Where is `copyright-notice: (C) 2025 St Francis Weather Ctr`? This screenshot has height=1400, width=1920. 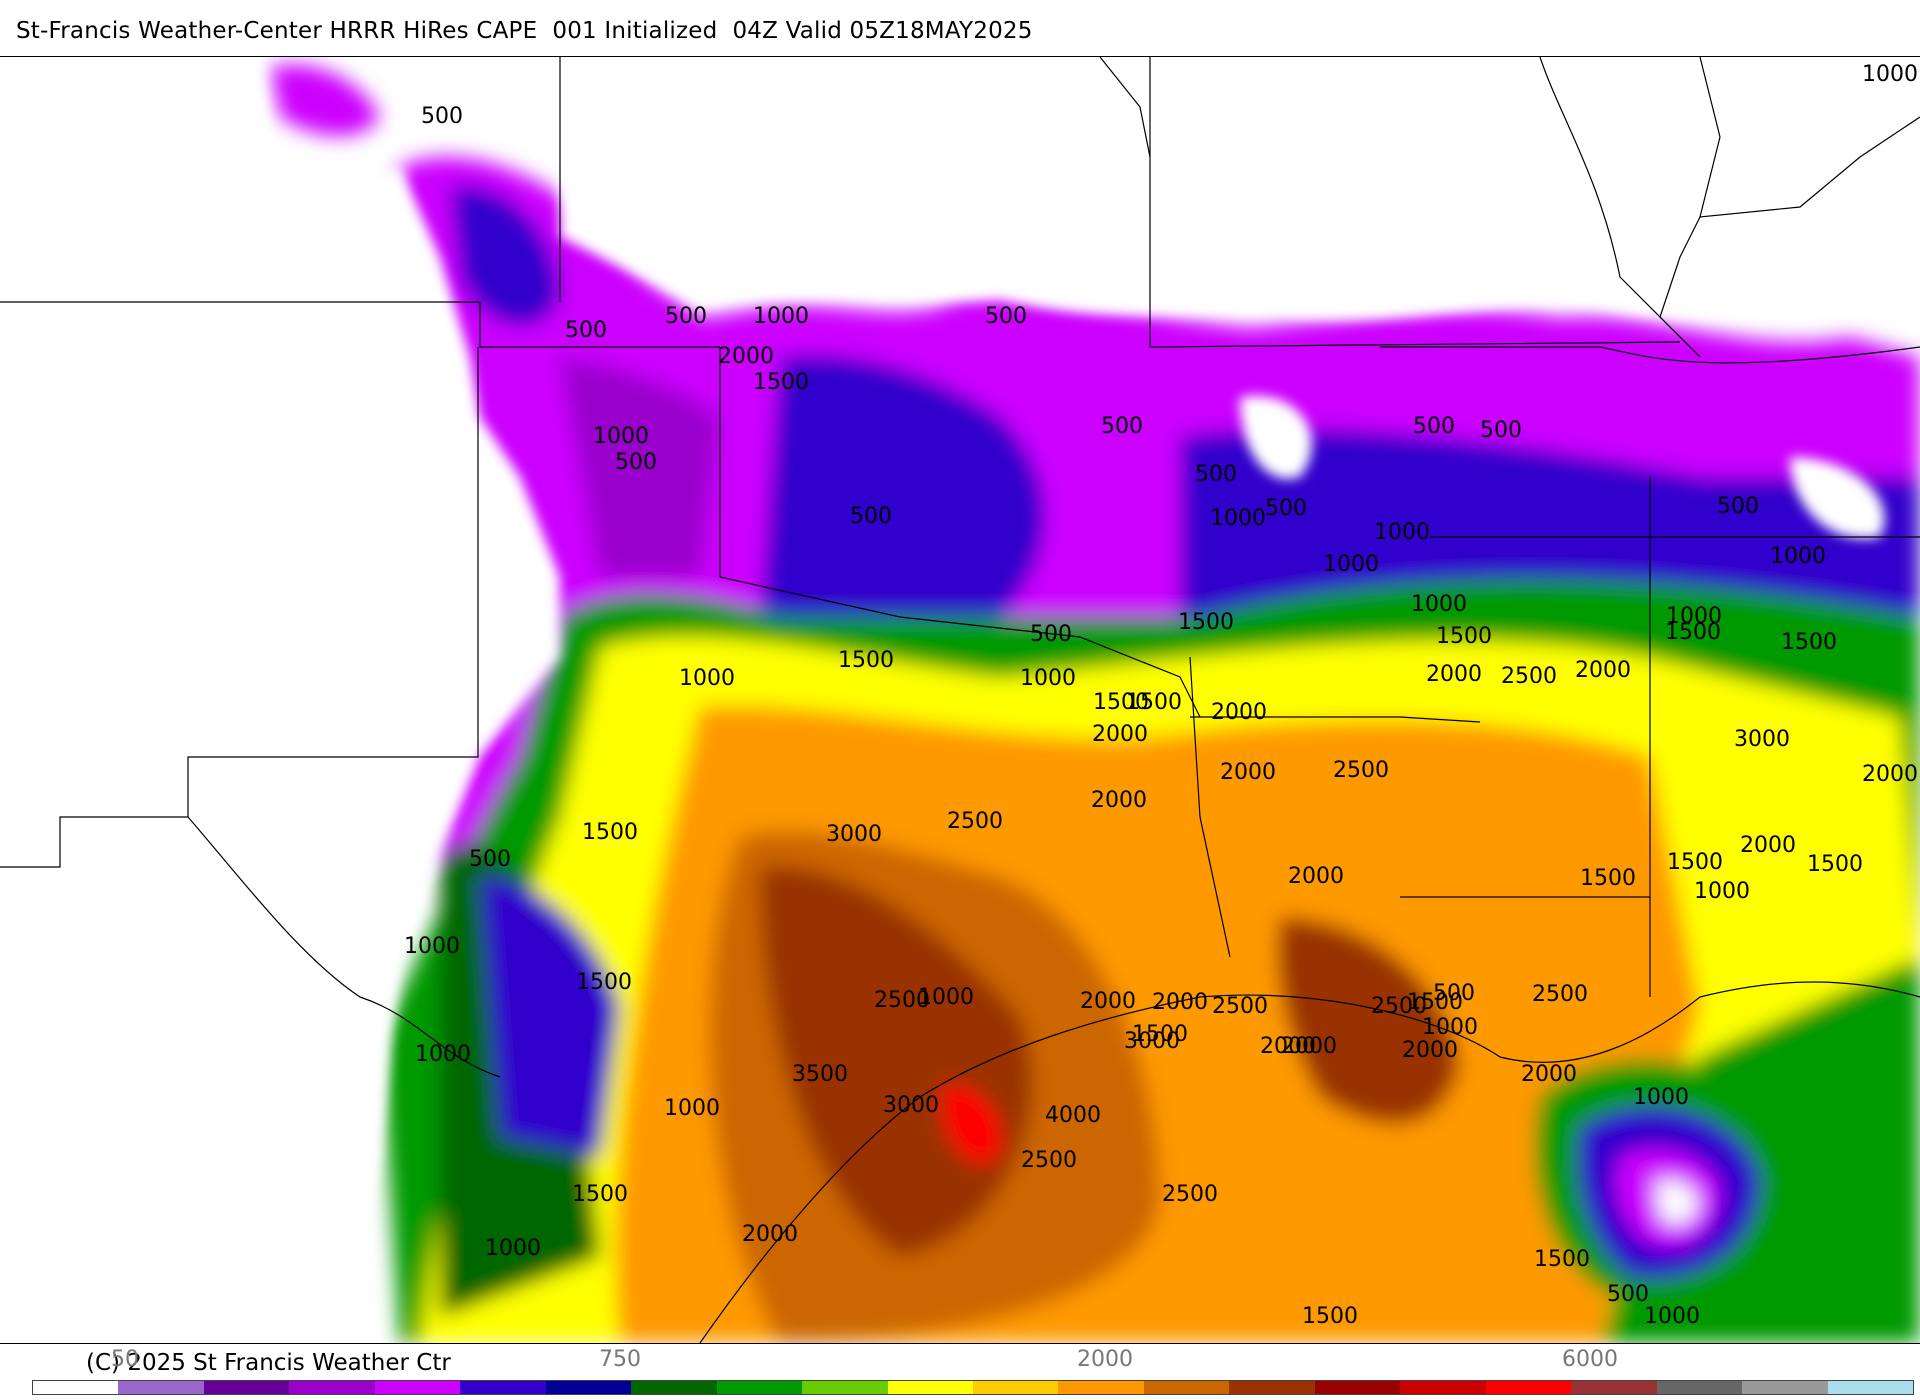
copyright-notice: (C) 2025 St Francis Weather Ctr is located at coordinates (268, 1363).